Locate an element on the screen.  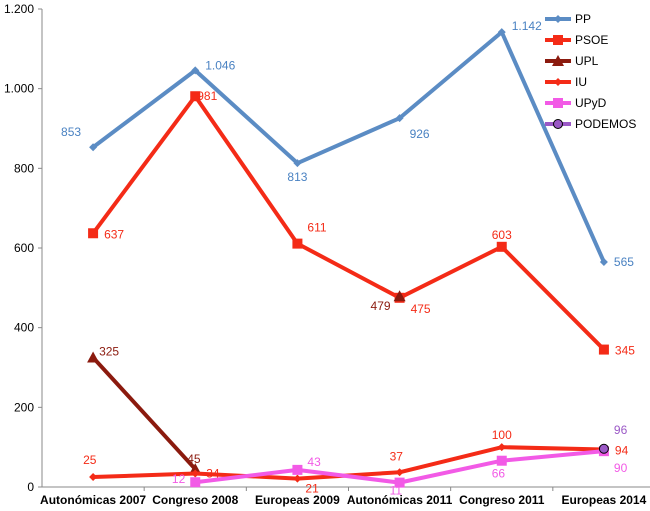
point-podemos is located at coordinates (603, 448).